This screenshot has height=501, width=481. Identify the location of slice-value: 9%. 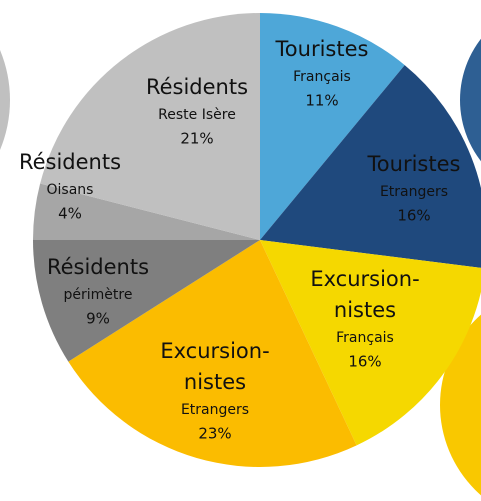
(98, 319).